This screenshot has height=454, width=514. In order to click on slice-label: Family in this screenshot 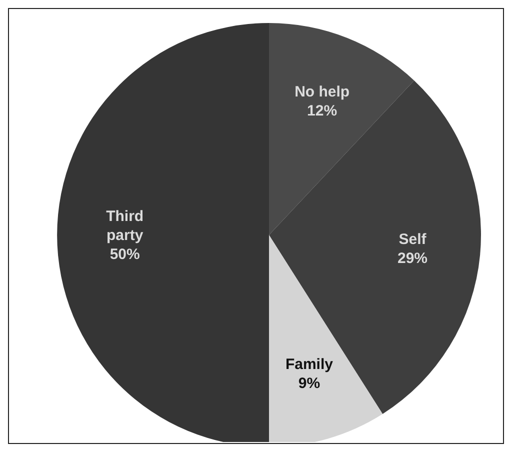, I will do `click(309, 363)`.